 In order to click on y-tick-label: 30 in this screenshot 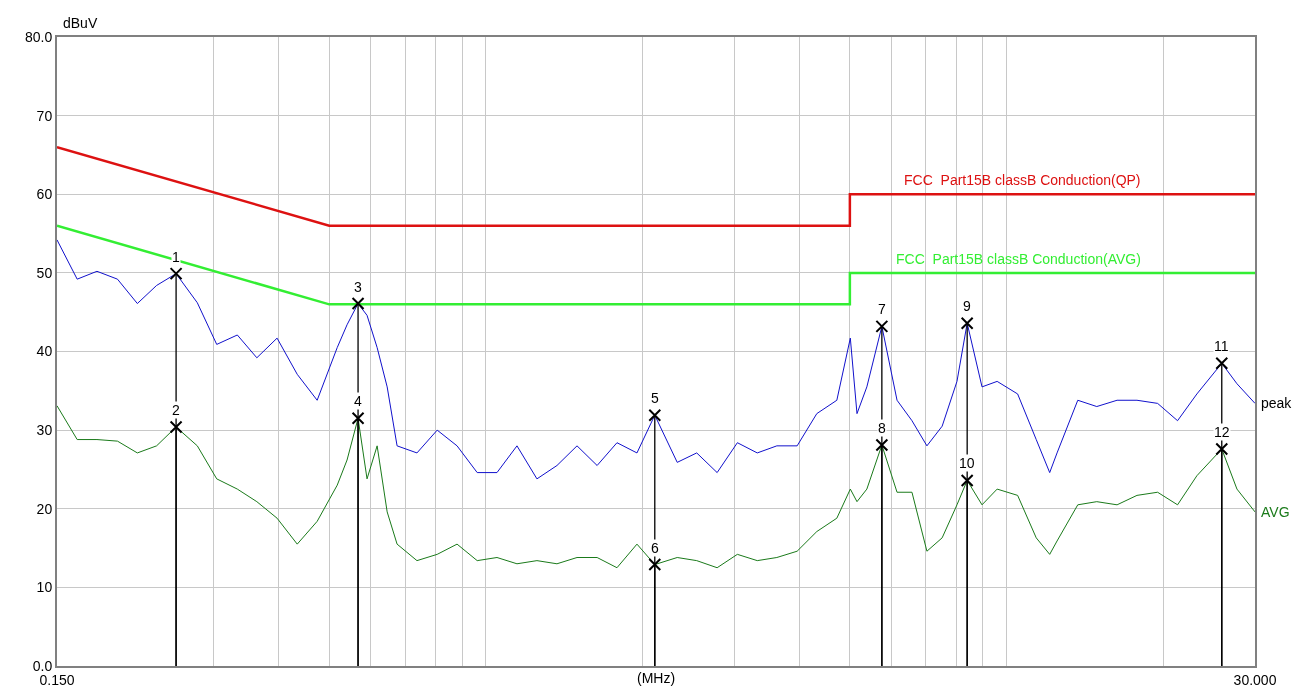, I will do `click(44, 430)`.